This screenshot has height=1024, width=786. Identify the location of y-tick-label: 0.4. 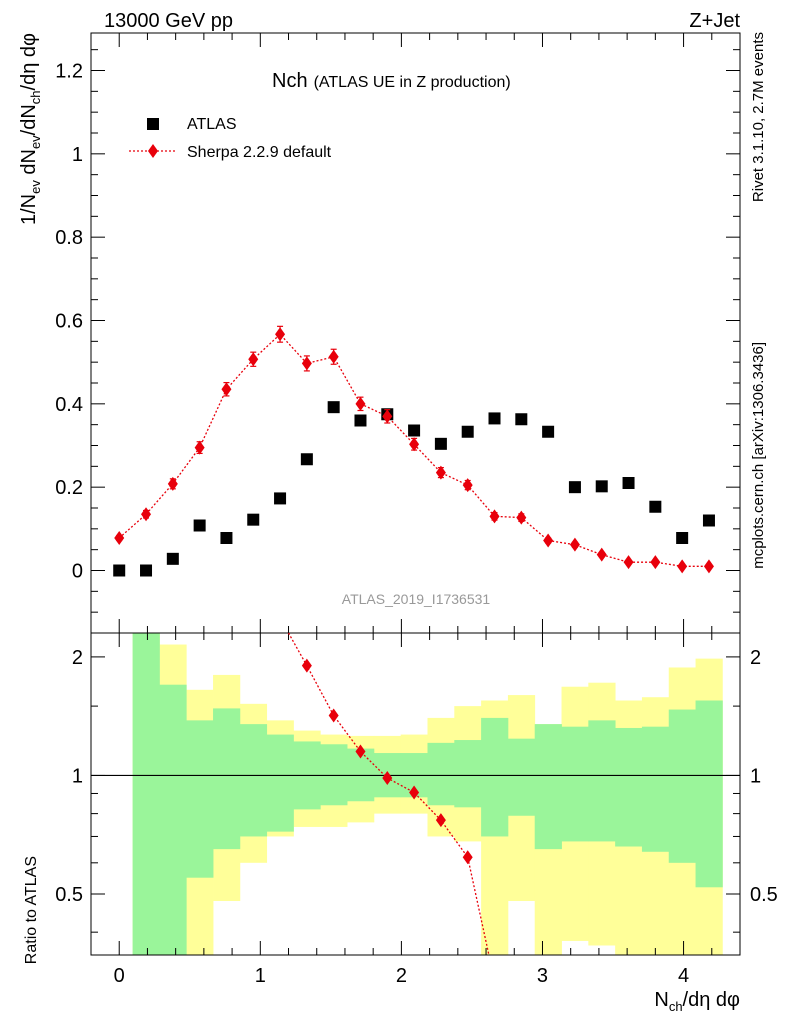
(69, 405).